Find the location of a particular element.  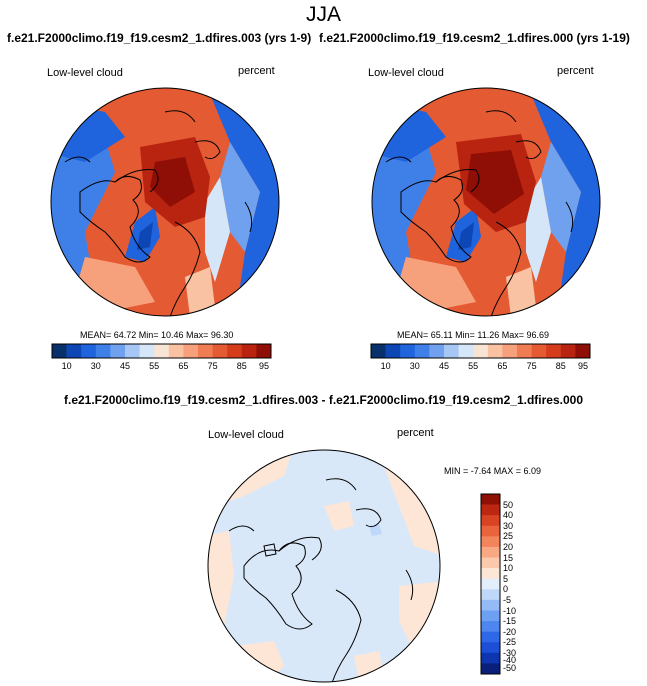

diff-tick-label: 50 is located at coordinates (508, 504).